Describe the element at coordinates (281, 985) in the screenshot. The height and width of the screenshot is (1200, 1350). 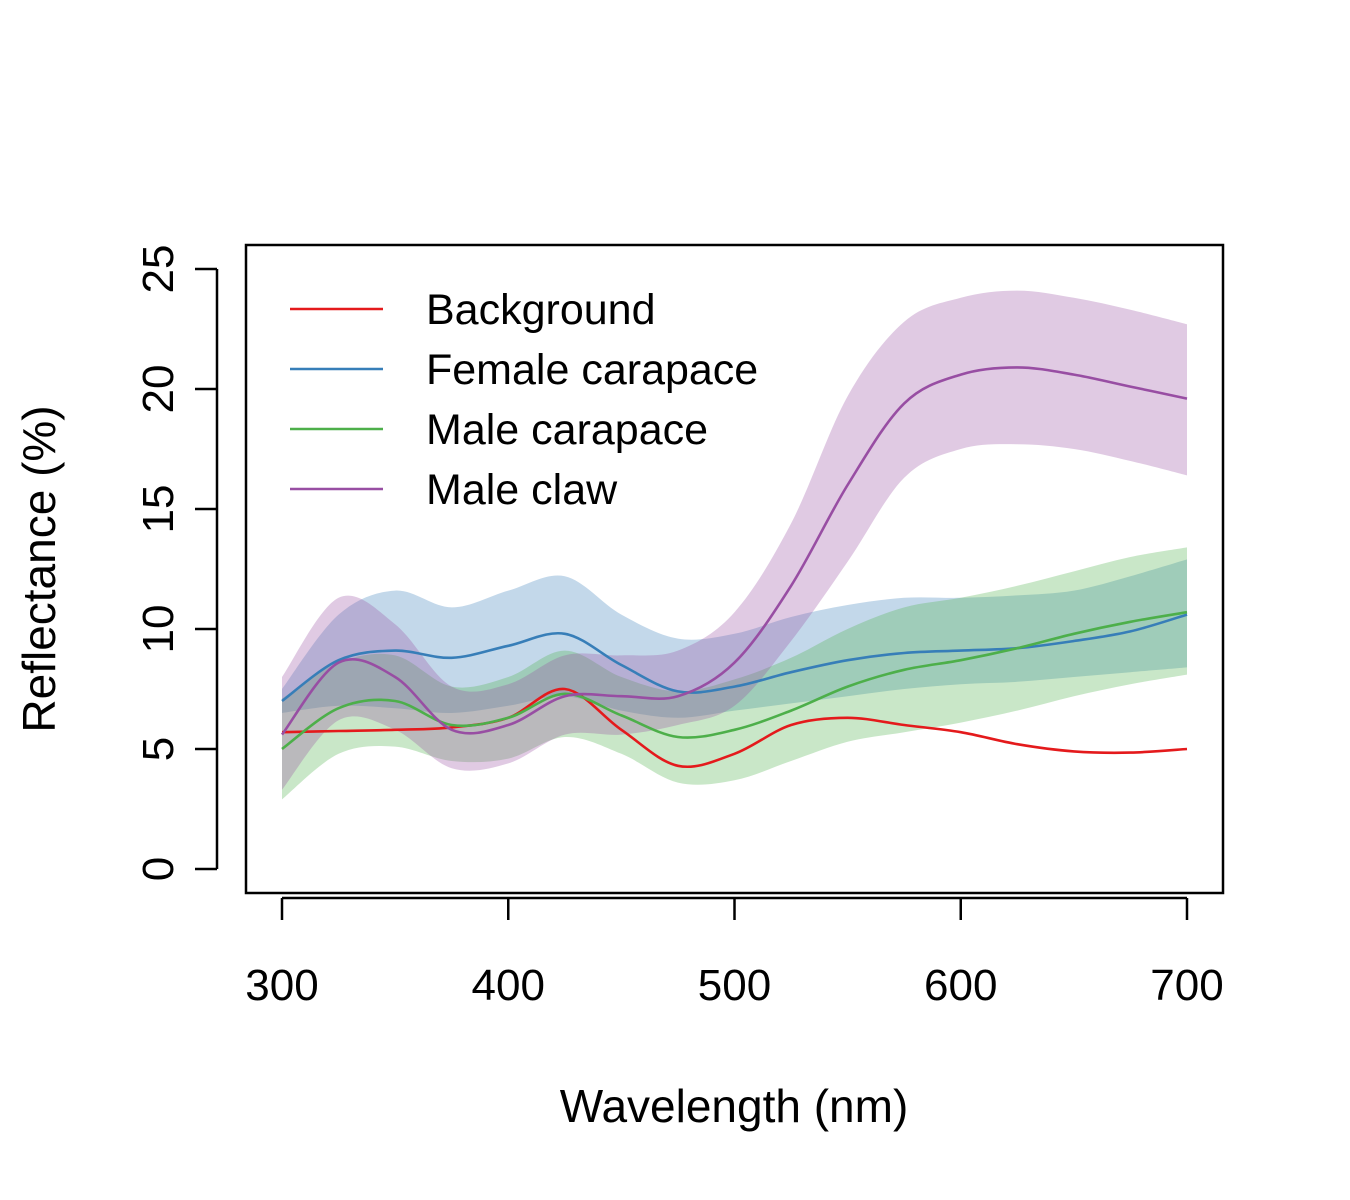
I see `x-tick-label: 300` at that location.